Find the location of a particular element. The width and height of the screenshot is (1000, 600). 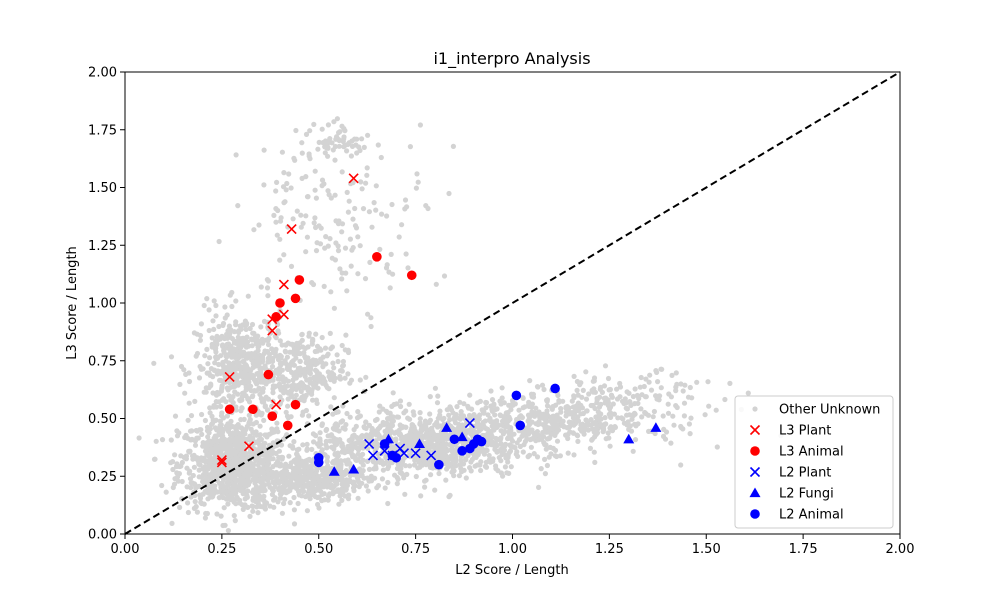

l3-plant-point is located at coordinates (272, 330).